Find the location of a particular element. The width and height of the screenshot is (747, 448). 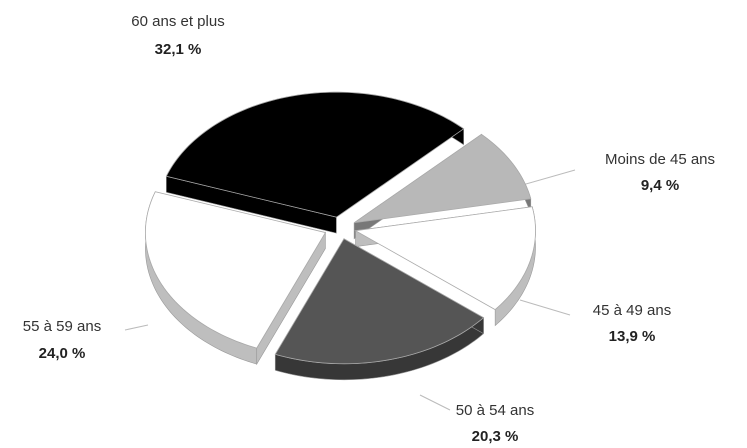

slice-value: 13,9 % is located at coordinates (632, 336).